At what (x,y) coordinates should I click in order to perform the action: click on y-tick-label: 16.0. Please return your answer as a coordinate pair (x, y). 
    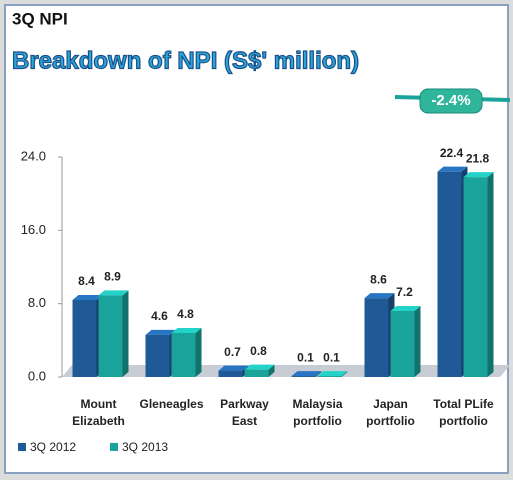
    Looking at the image, I should click on (33, 229).